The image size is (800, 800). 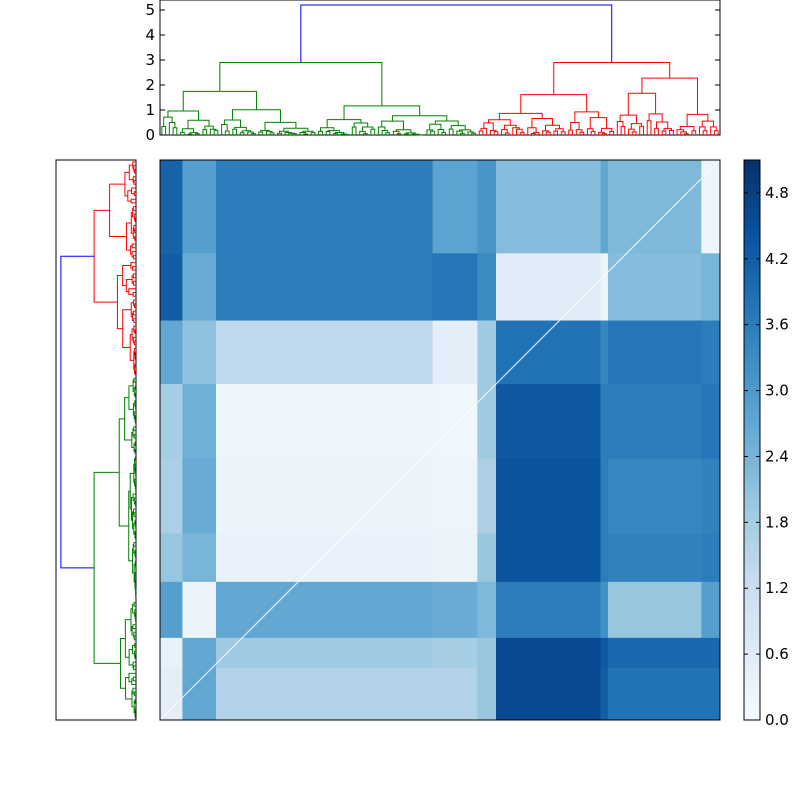 I want to click on colorbar-tick-label: 0.0, so click(x=777, y=720).